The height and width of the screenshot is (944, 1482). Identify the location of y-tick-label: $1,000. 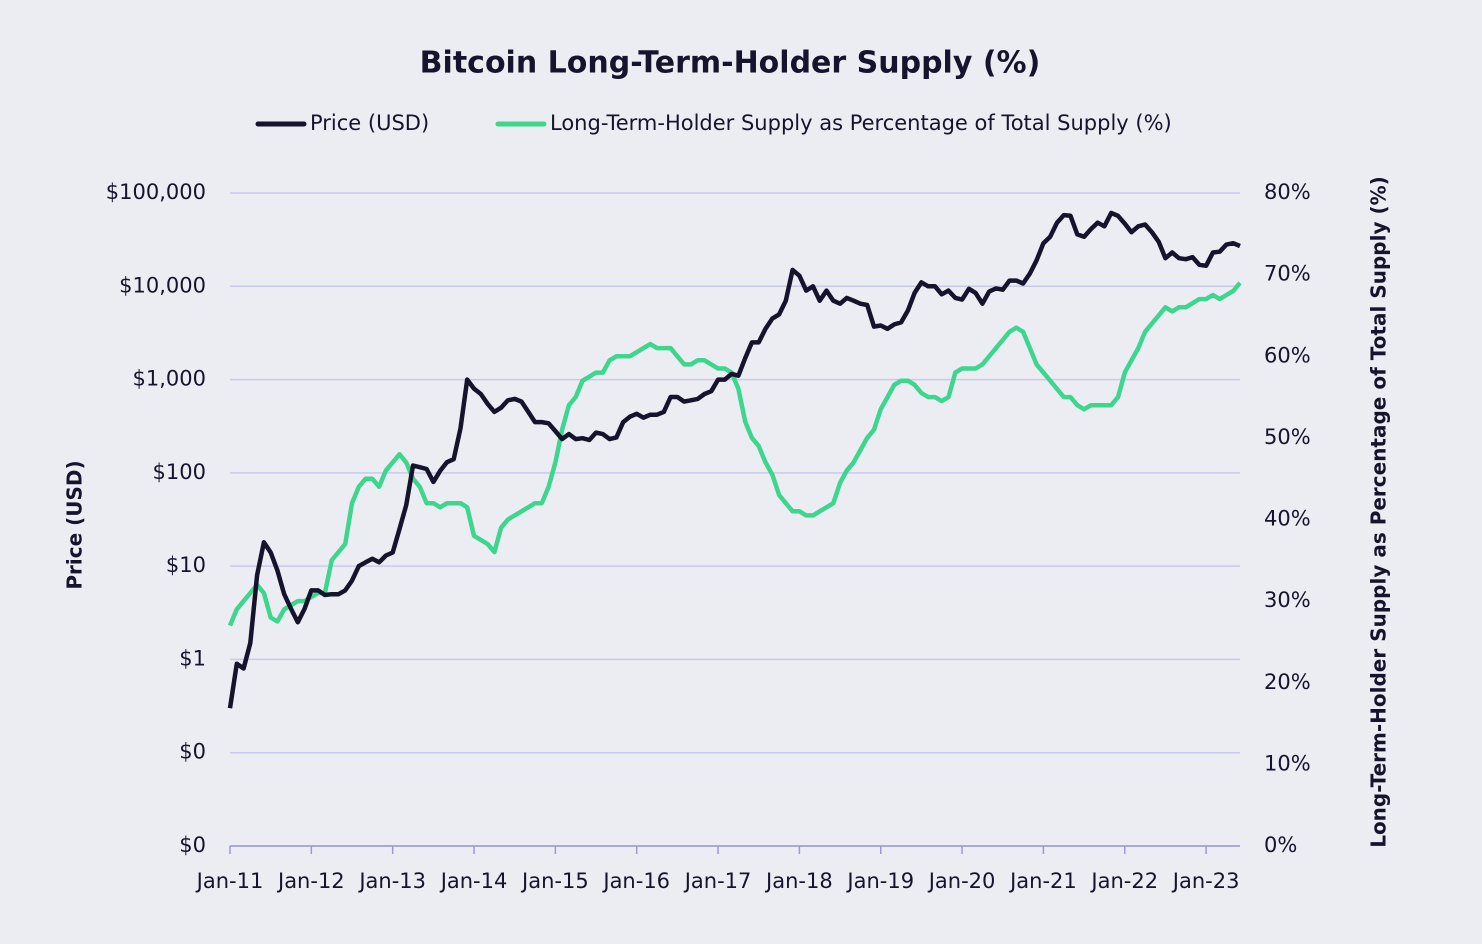
(169, 379).